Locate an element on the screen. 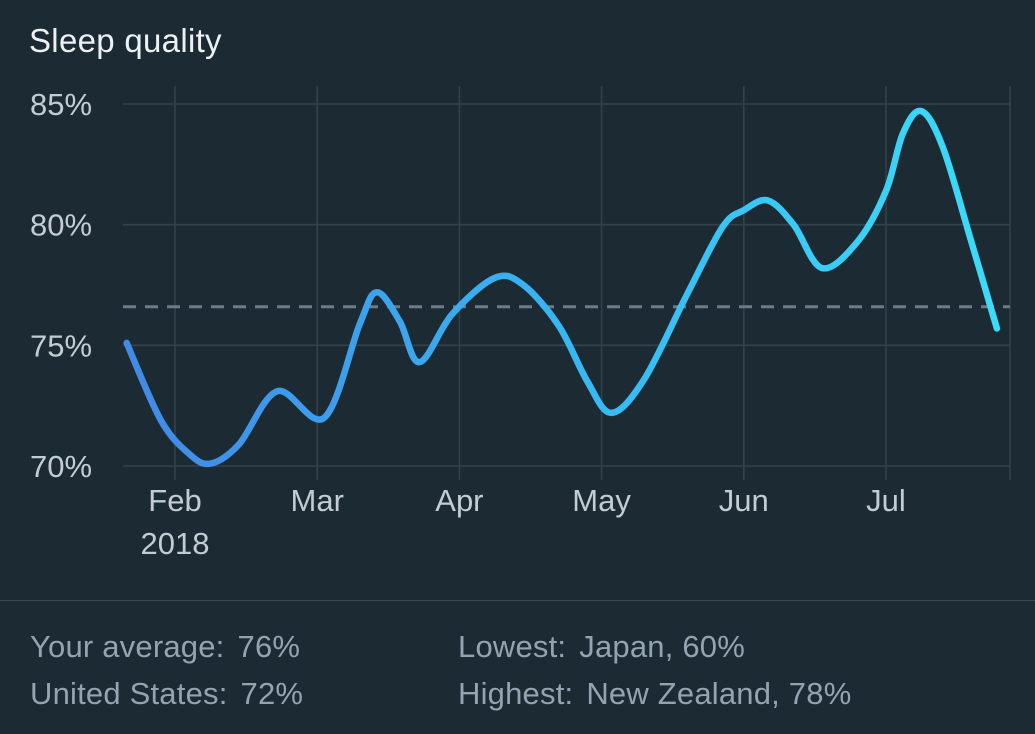  x-tick-label: Jul is located at coordinates (886, 500).